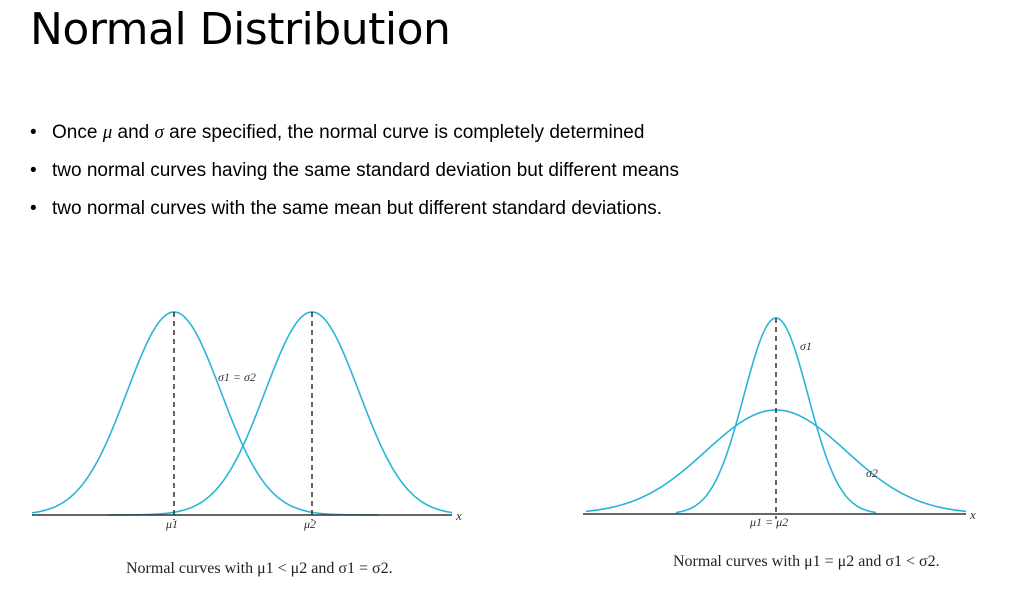 The image size is (1011, 598). I want to click on mu1-label: μ1, so click(171, 524).